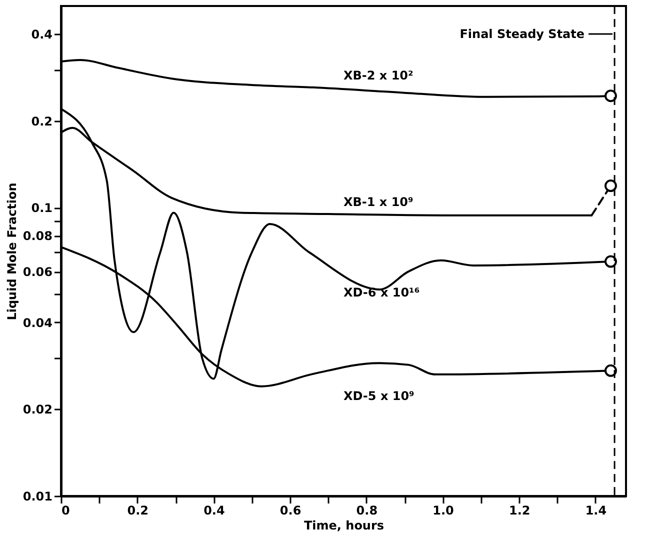  Describe the element at coordinates (37, 497) in the screenshot. I see `y-tick-label: 0.01` at that location.